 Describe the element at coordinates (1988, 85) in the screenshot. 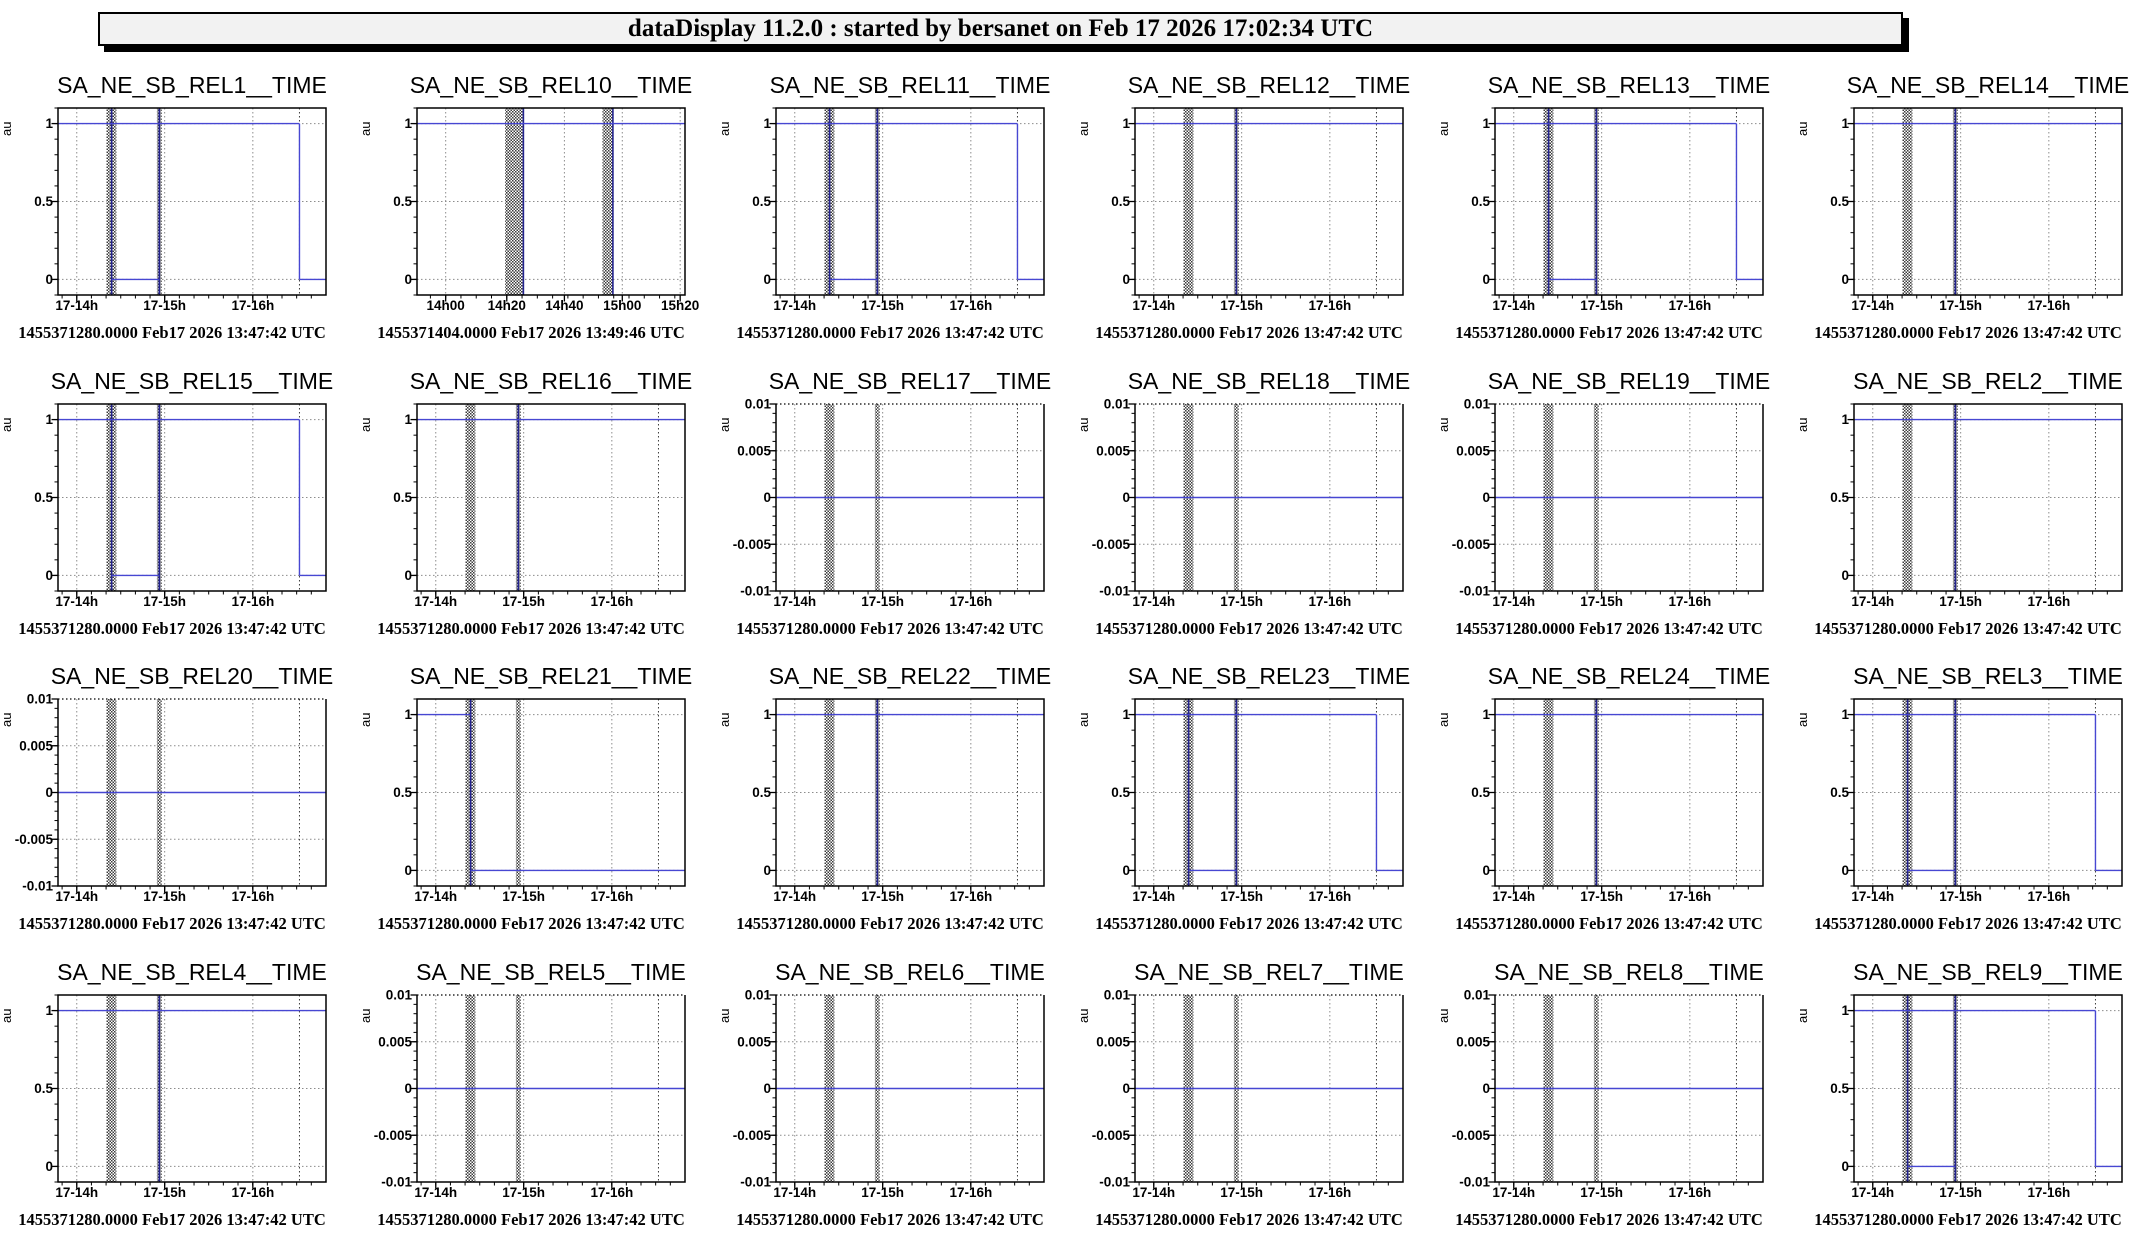

I see `plot-title: SA_NE_SB_REL14__TIME` at that location.